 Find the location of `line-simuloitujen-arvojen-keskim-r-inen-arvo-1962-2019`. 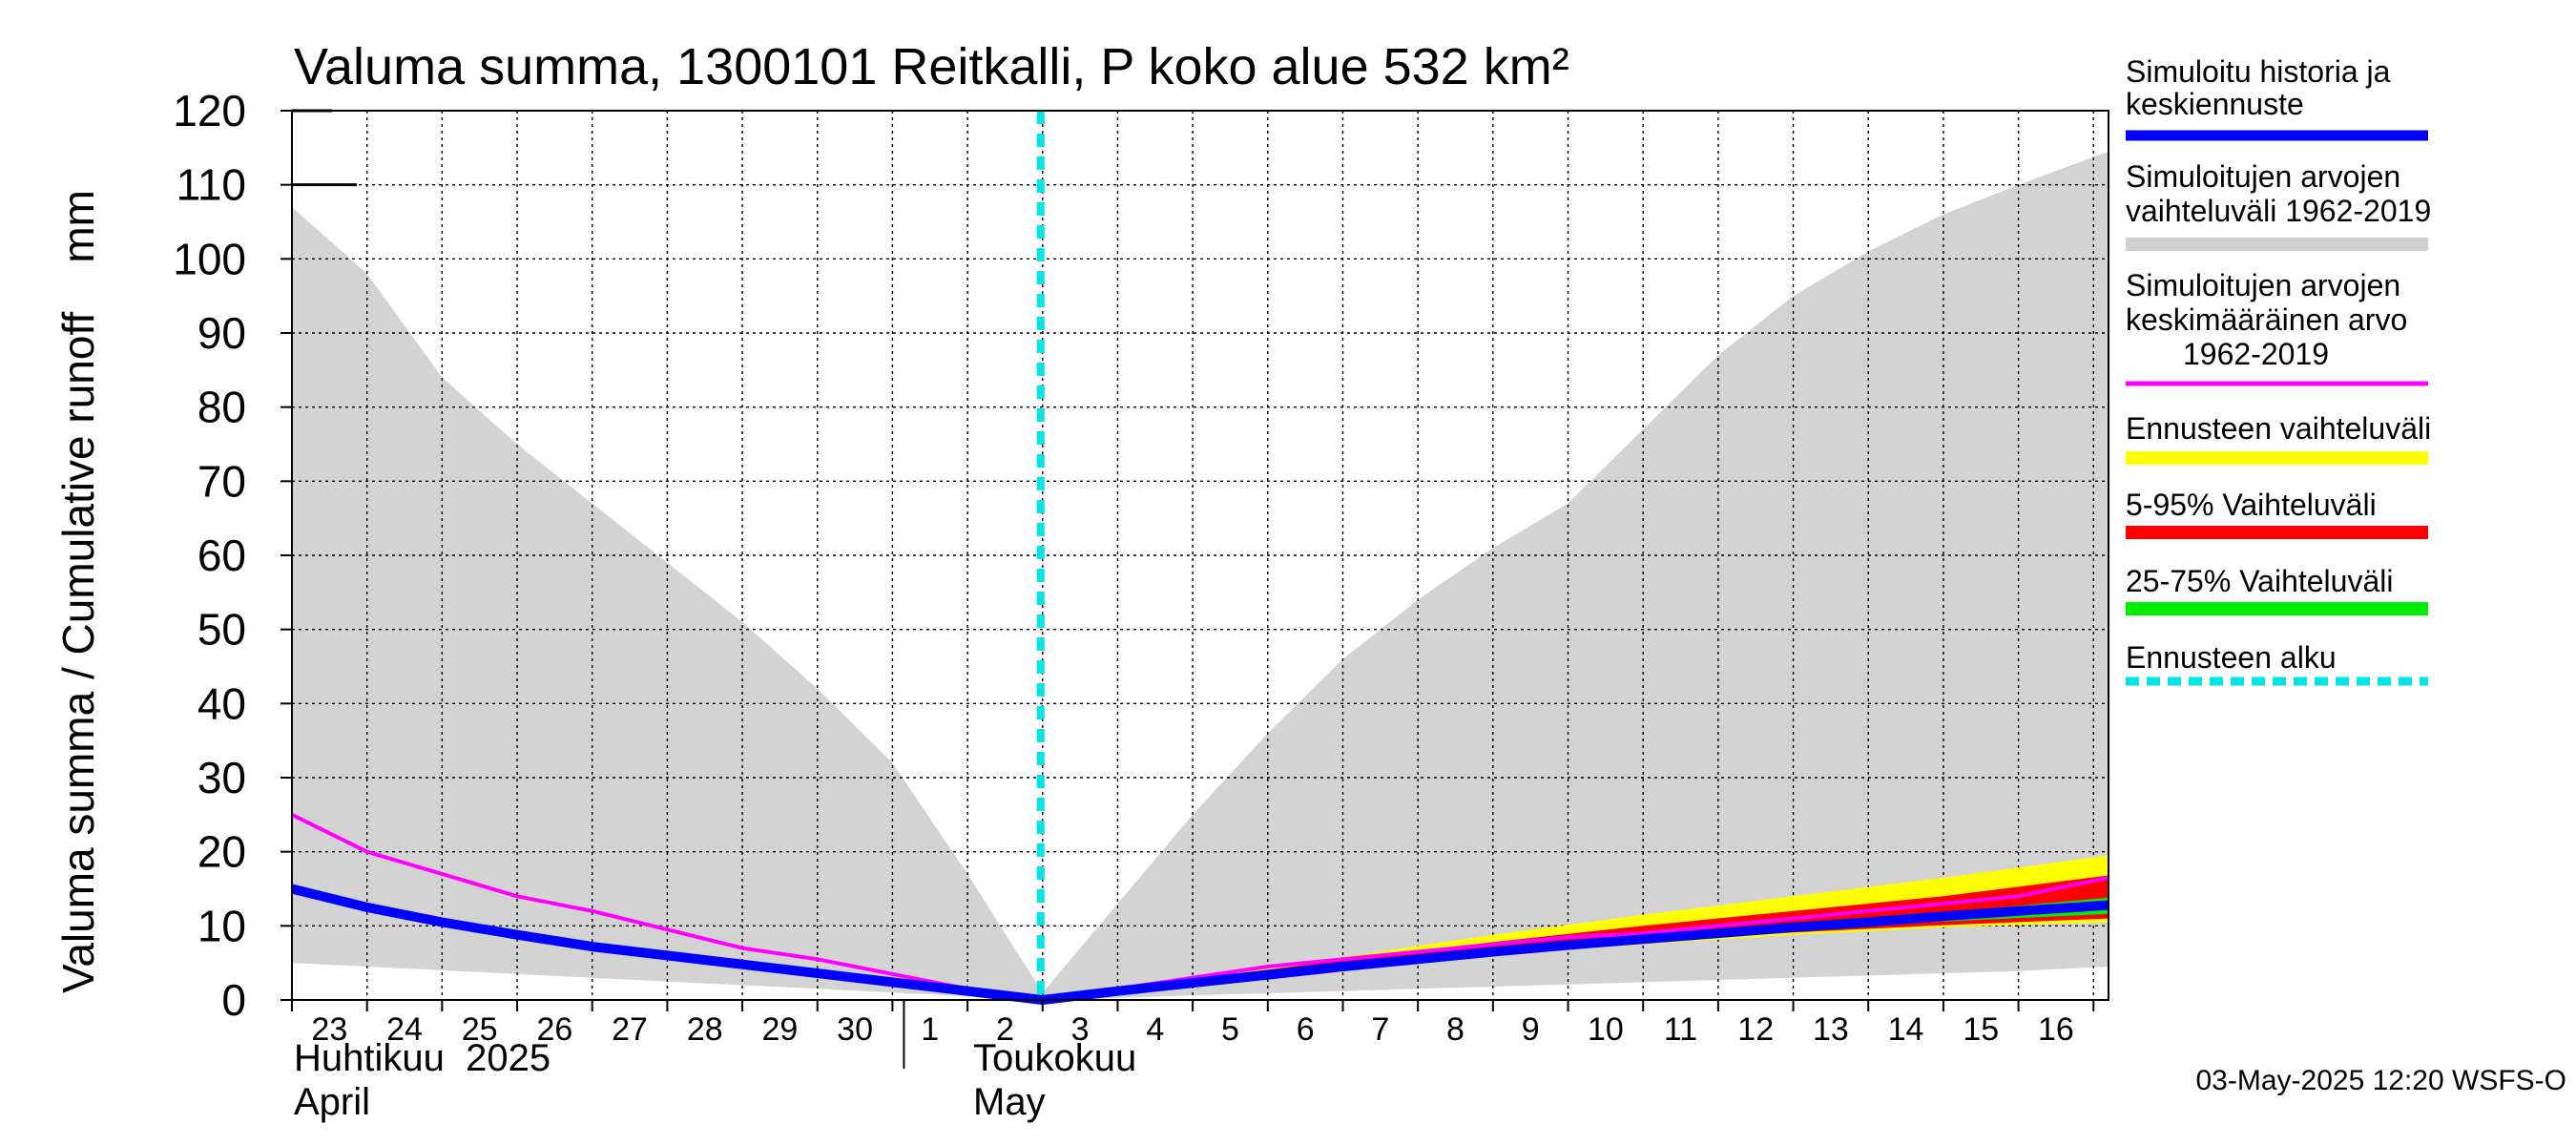

line-simuloitujen-arvojen-keskim-r-inen-arvo-1962-2019 is located at coordinates (1200, 907).